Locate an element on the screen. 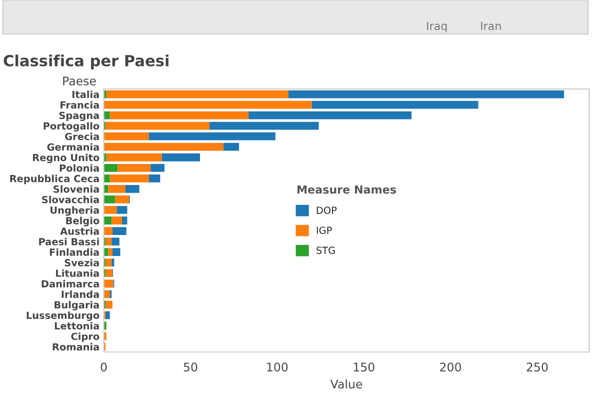 The width and height of the screenshot is (600, 400). x-tick-label: 50 is located at coordinates (191, 367).